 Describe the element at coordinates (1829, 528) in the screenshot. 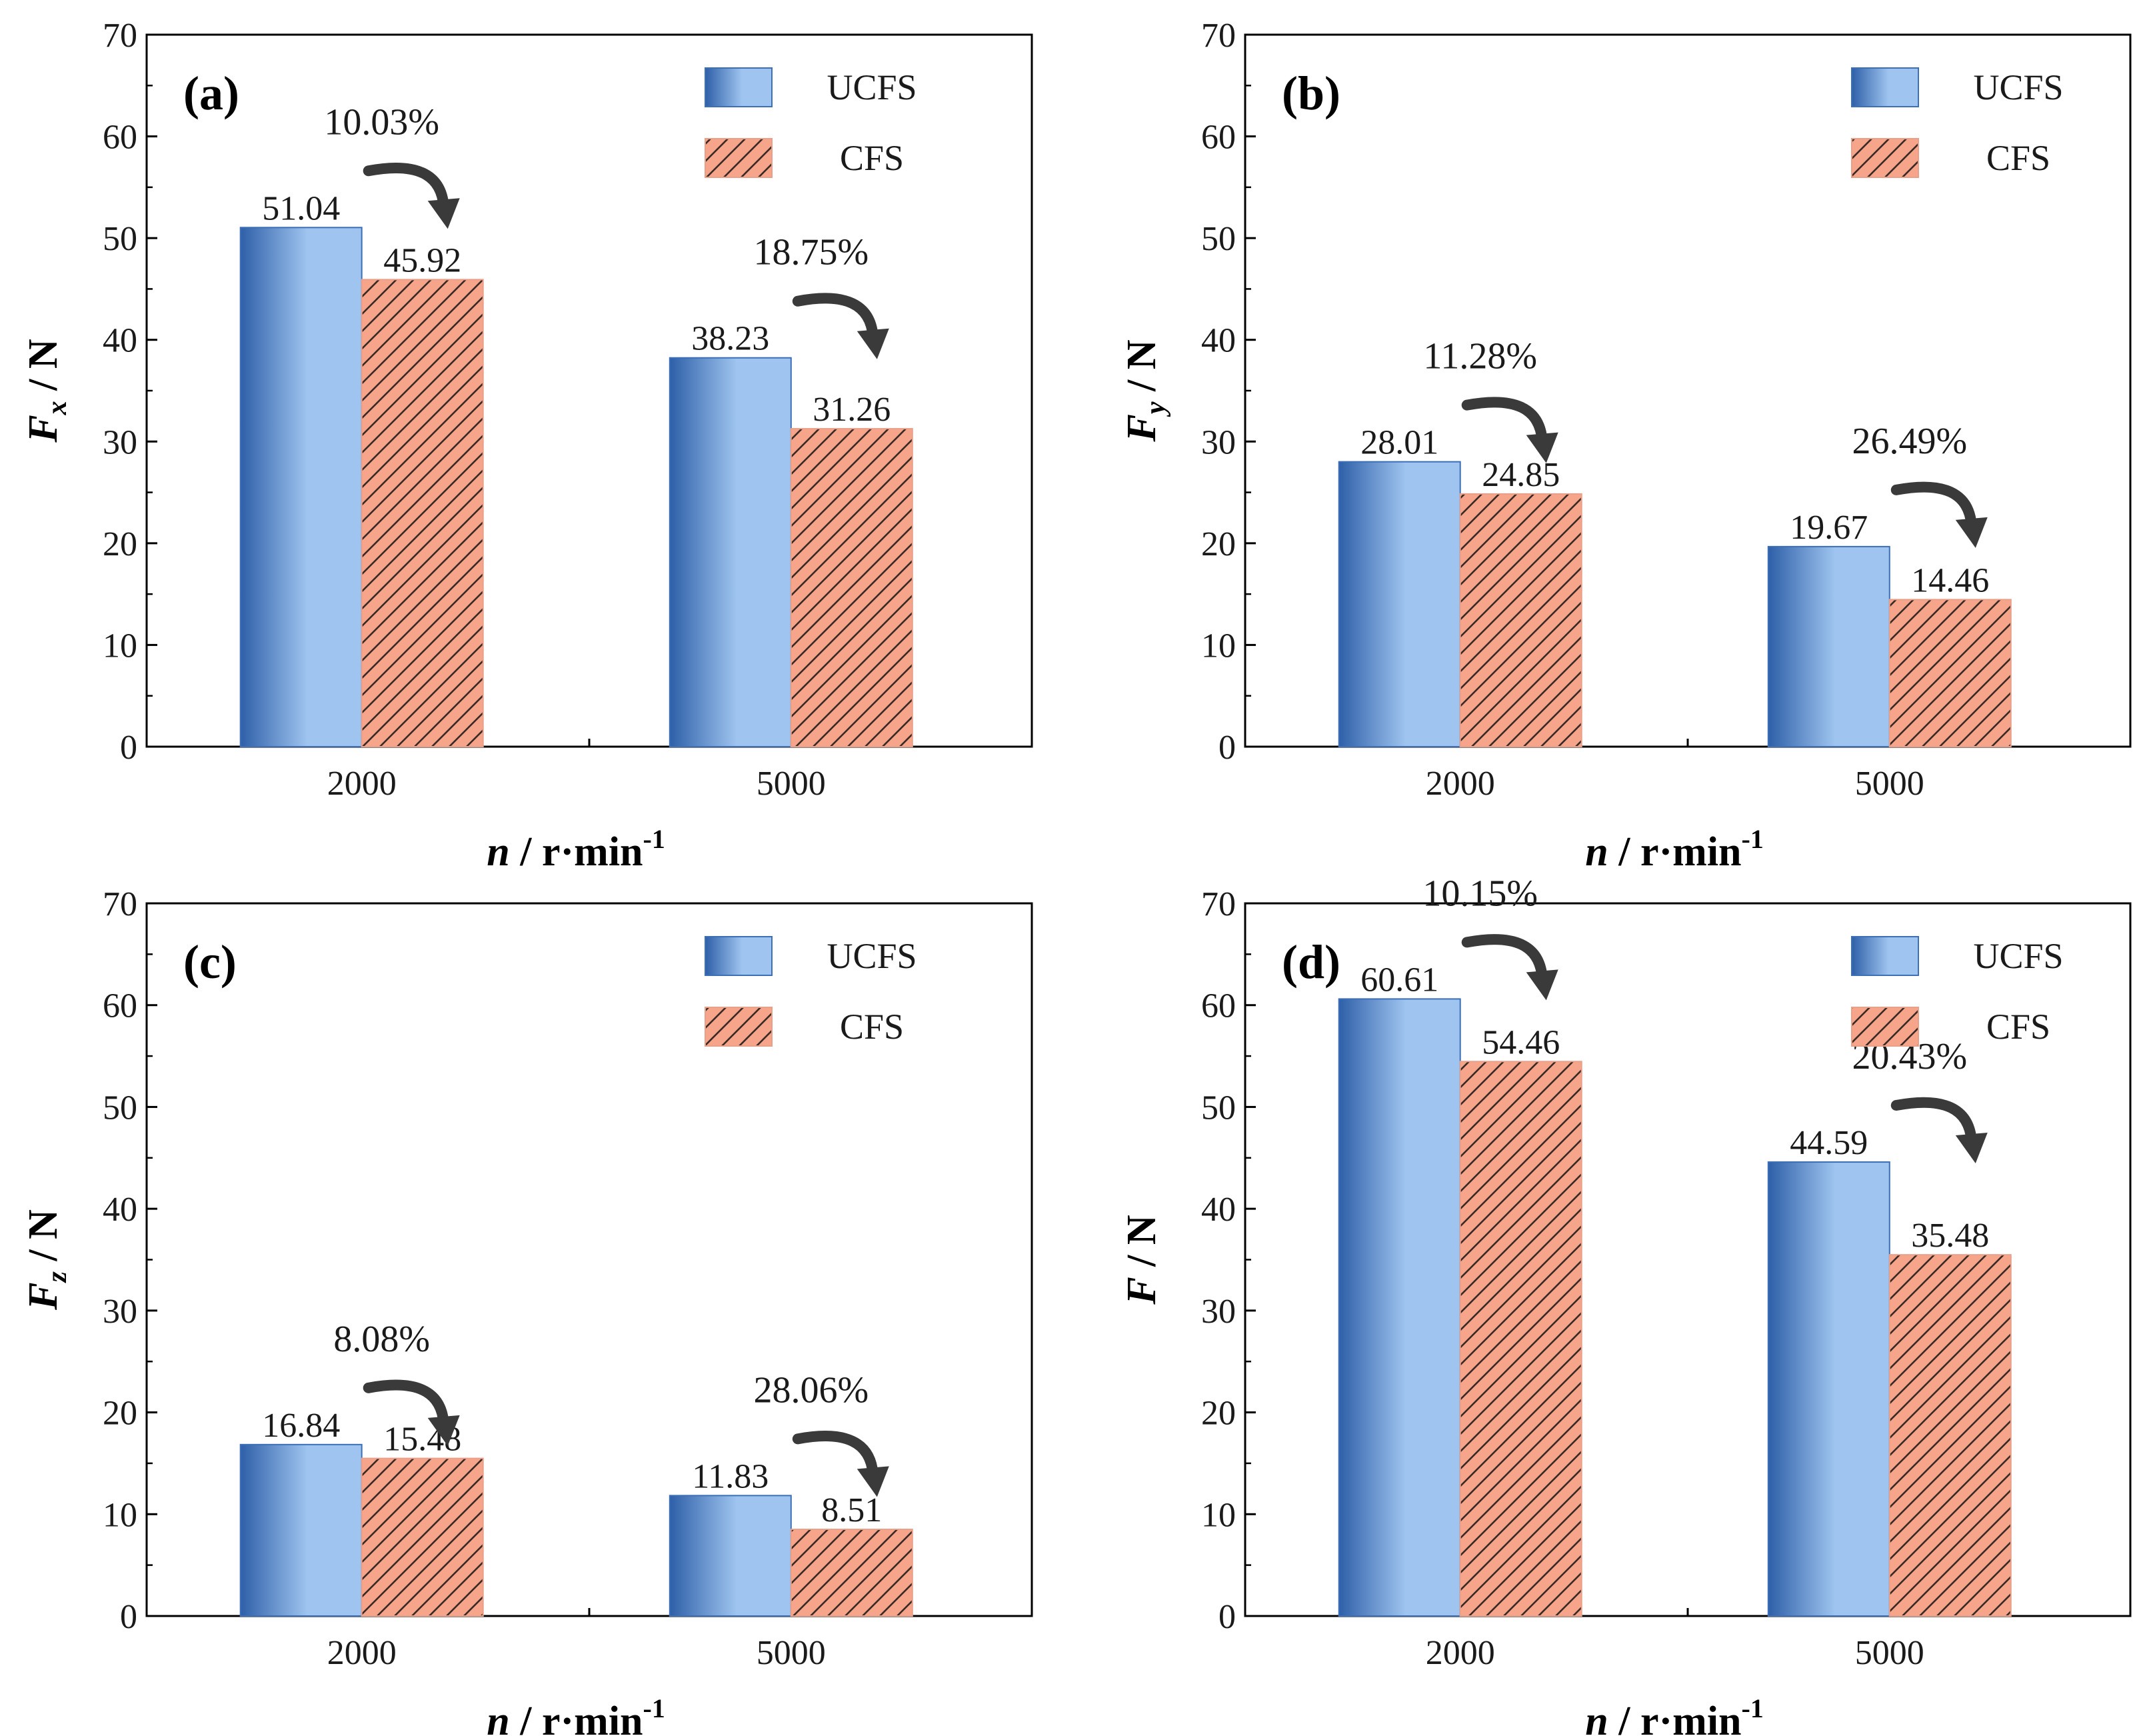

I see `data-label-ucfs: 19.67` at that location.